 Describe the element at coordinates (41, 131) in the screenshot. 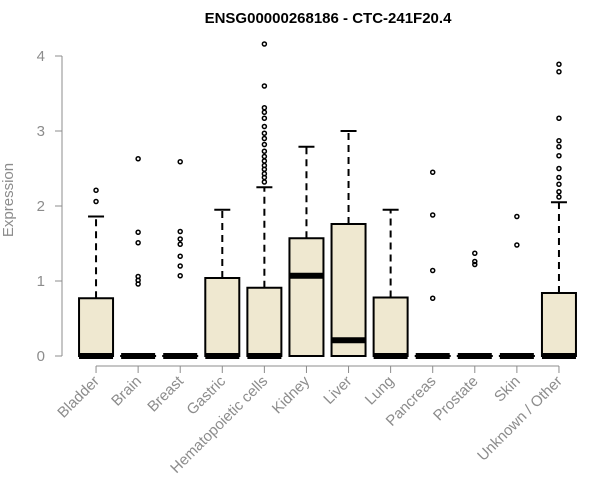

I see `y-tick-label-3: 3` at that location.